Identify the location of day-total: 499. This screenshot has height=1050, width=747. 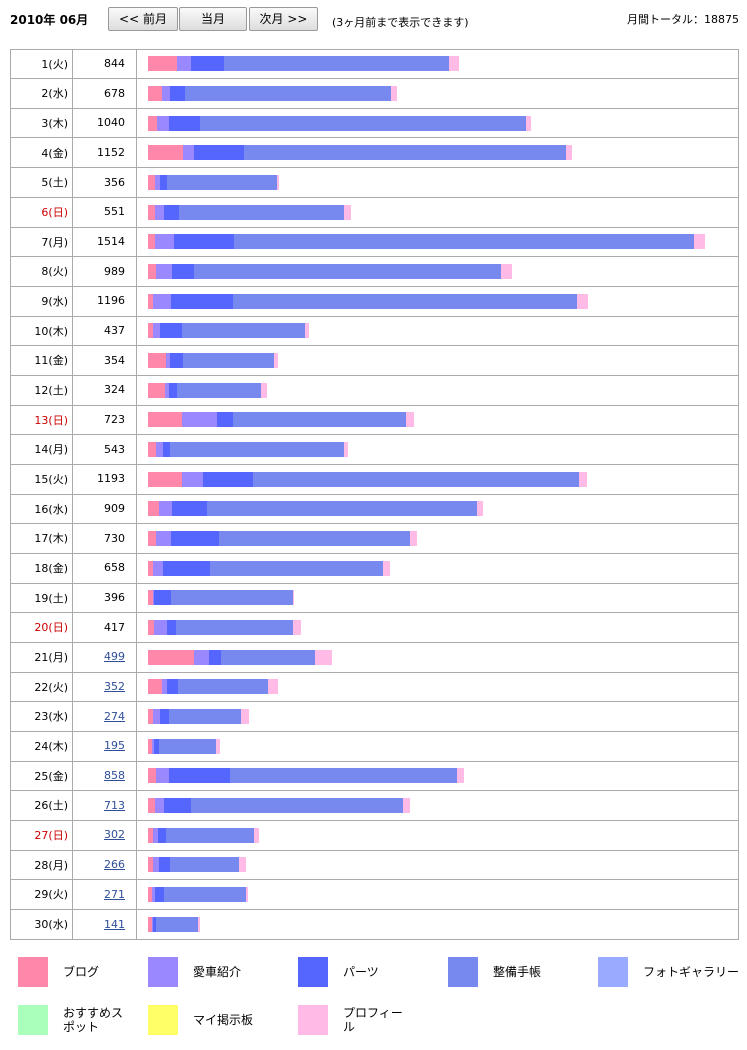
(105, 657).